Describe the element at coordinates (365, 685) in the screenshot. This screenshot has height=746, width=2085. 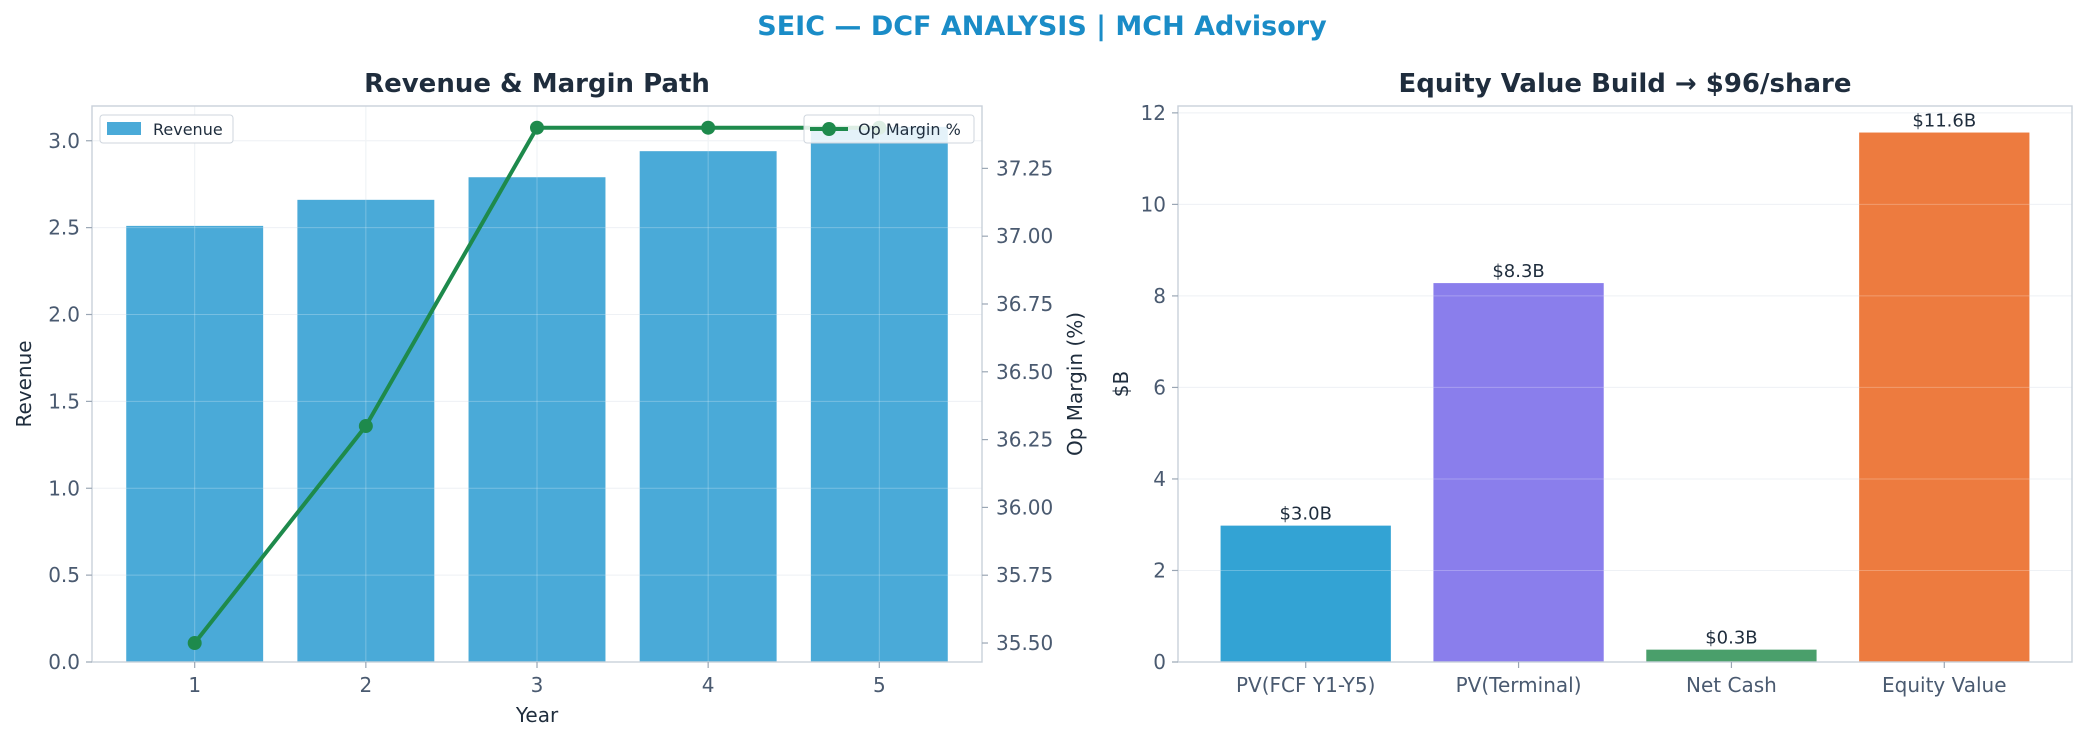
I see `x-tick-label: 2` at that location.